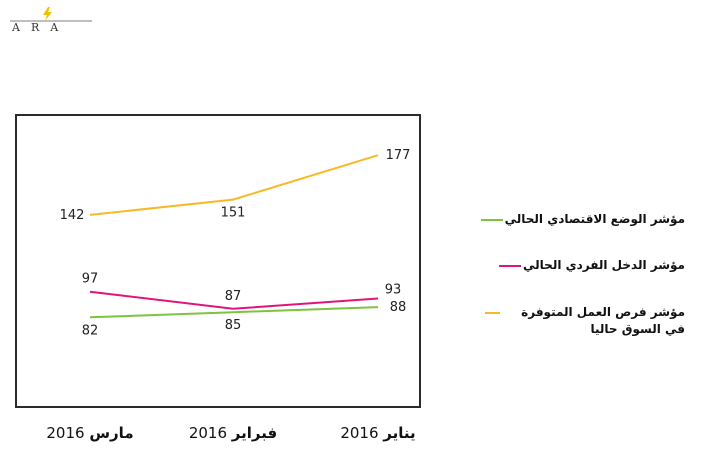 This screenshot has width=721, height=450. What do you see at coordinates (41, 27) in the screenshot?
I see `logo-text: ARA` at bounding box center [41, 27].